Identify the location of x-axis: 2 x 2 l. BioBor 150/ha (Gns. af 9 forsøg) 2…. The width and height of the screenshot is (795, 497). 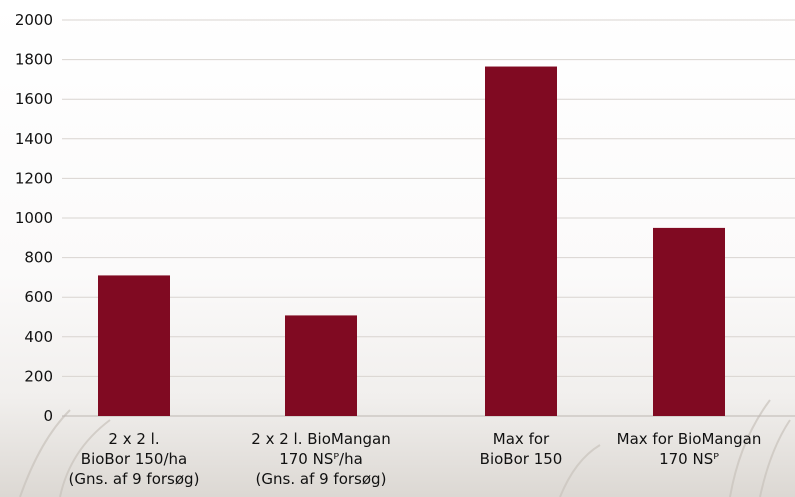
(415, 459).